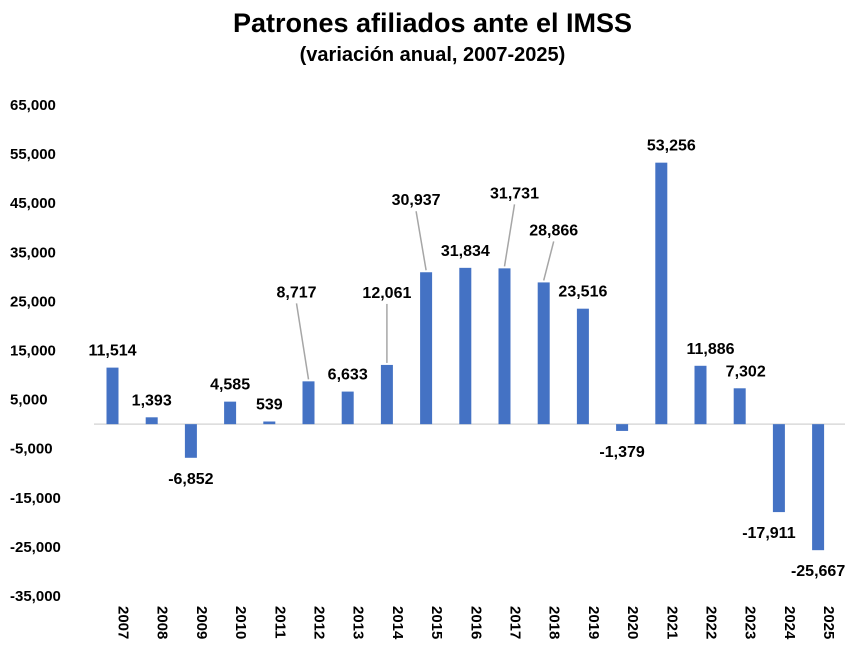 This screenshot has width=865, height=659. I want to click on data-label-2017: 31,731, so click(514, 193).